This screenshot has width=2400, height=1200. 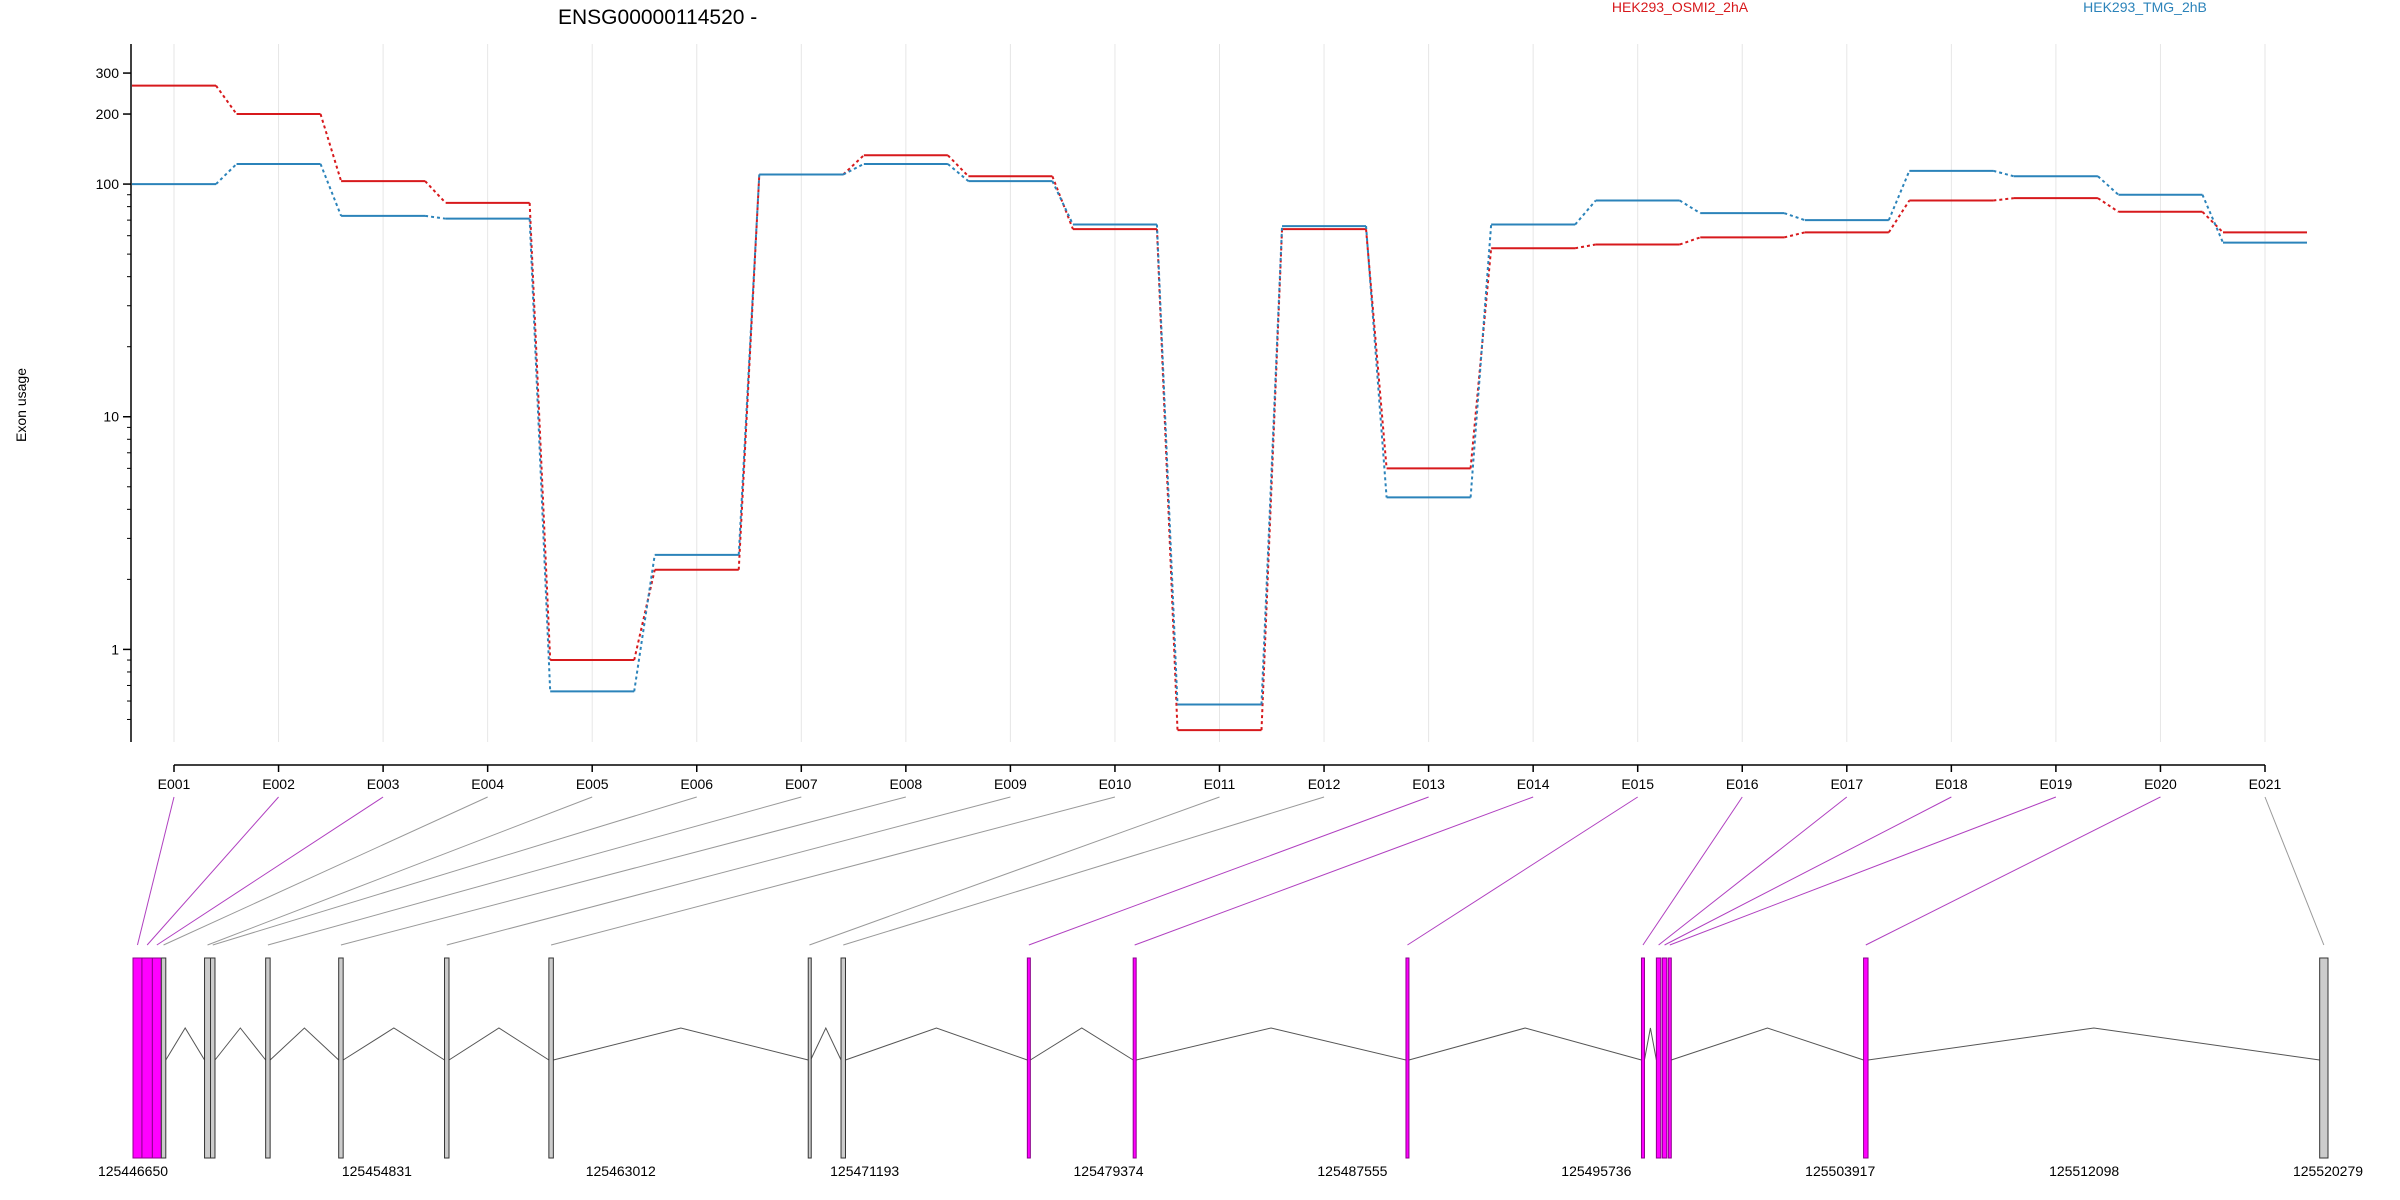 I want to click on chart-title: ENSG00000114520 -, so click(x=657, y=17).